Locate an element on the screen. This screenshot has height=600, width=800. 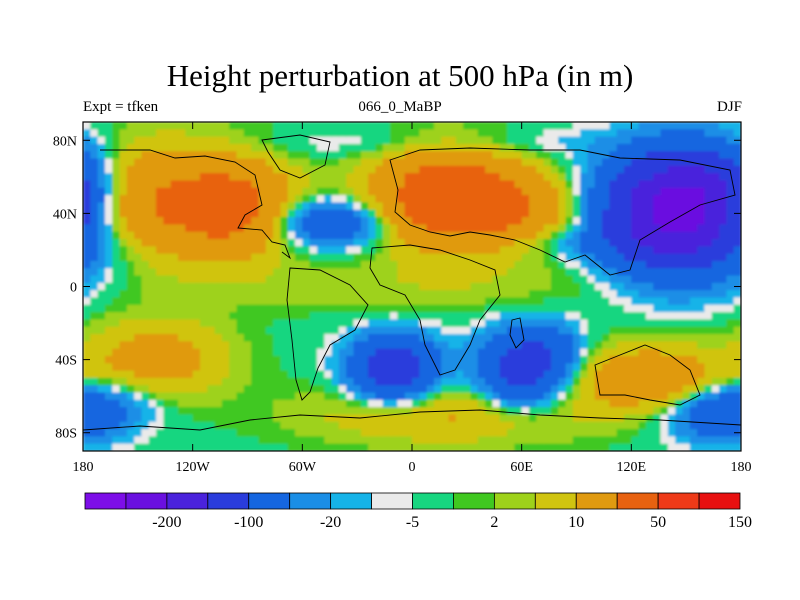
season-label: DJF is located at coordinates (729, 107).